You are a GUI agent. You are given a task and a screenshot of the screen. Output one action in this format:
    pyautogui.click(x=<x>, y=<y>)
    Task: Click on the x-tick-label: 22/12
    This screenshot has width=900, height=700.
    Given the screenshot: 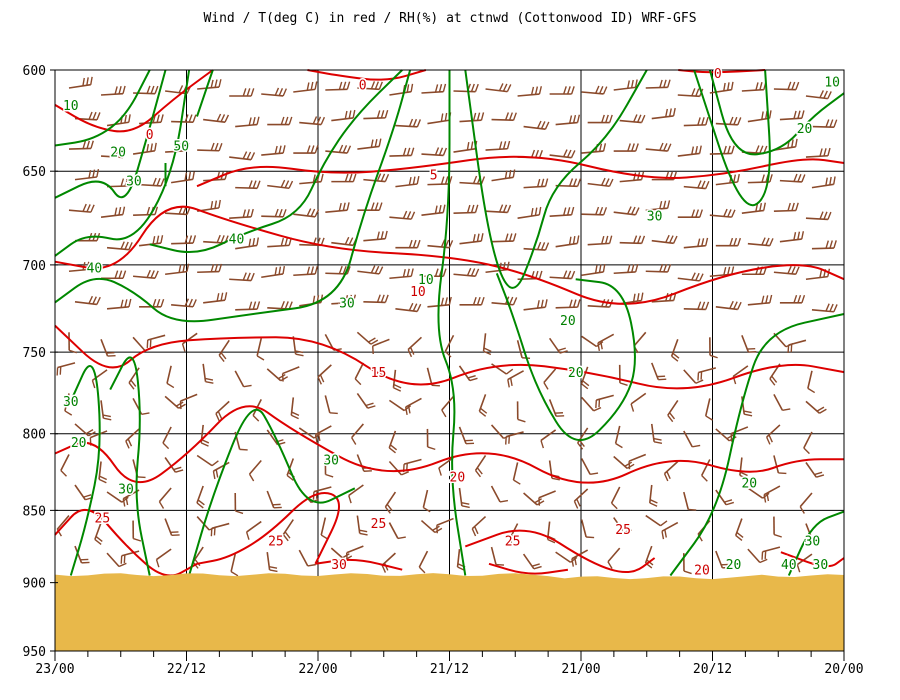 What is the action you would take?
    pyautogui.click(x=186, y=669)
    